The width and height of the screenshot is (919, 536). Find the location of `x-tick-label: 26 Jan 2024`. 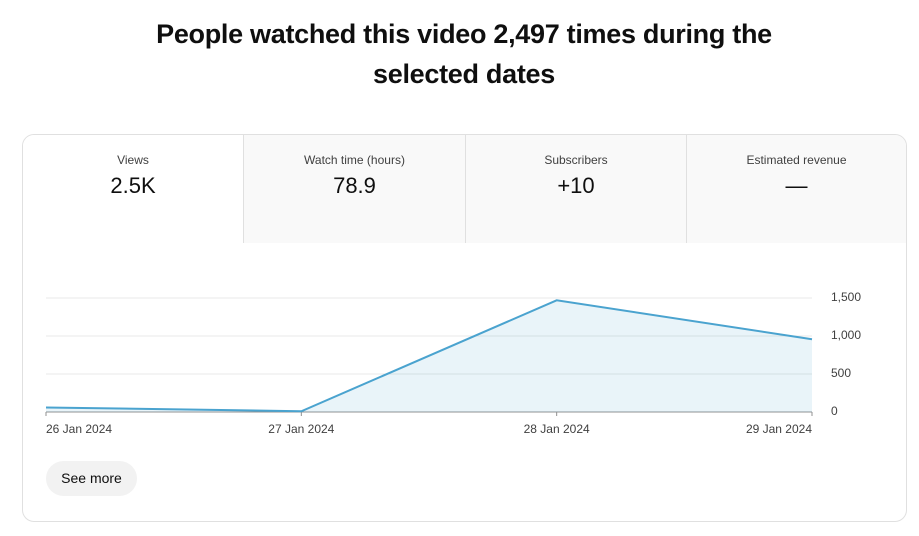

x-tick-label: 26 Jan 2024 is located at coordinates (79, 429).